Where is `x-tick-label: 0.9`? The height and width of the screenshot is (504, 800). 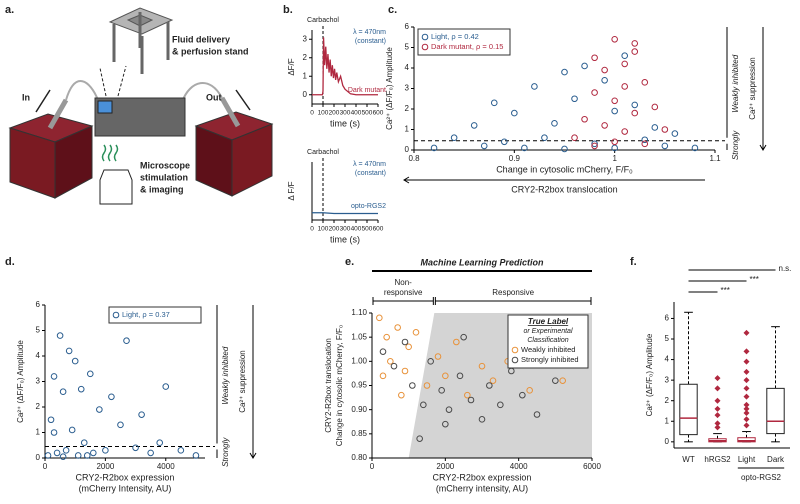
x-tick-label: 0.9 is located at coordinates (515, 158).